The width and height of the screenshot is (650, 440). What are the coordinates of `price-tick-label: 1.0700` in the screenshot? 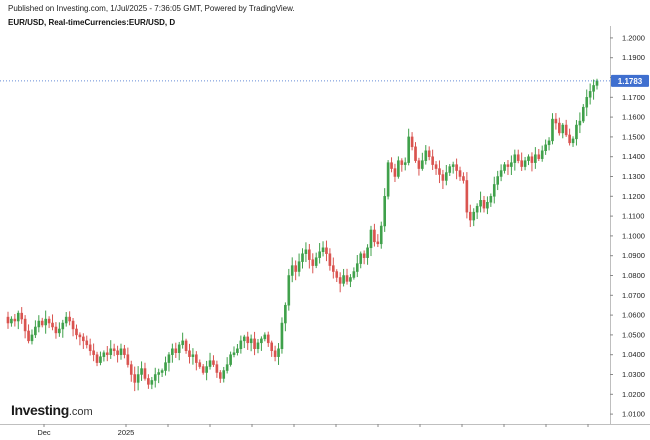 It's located at (633, 295).